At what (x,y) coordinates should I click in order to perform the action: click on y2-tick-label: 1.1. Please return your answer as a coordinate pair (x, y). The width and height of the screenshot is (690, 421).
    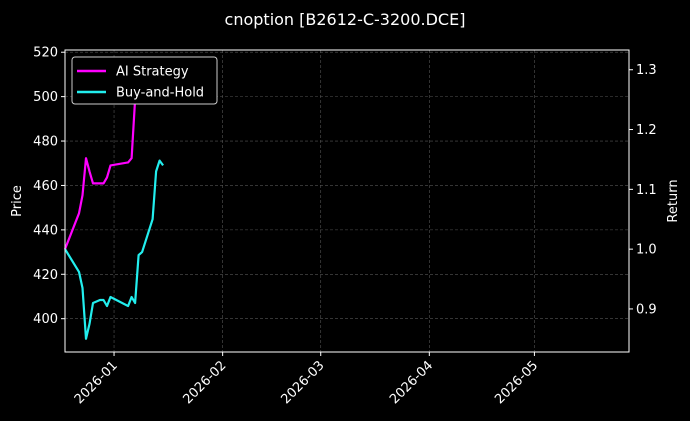
    Looking at the image, I should click on (646, 190).